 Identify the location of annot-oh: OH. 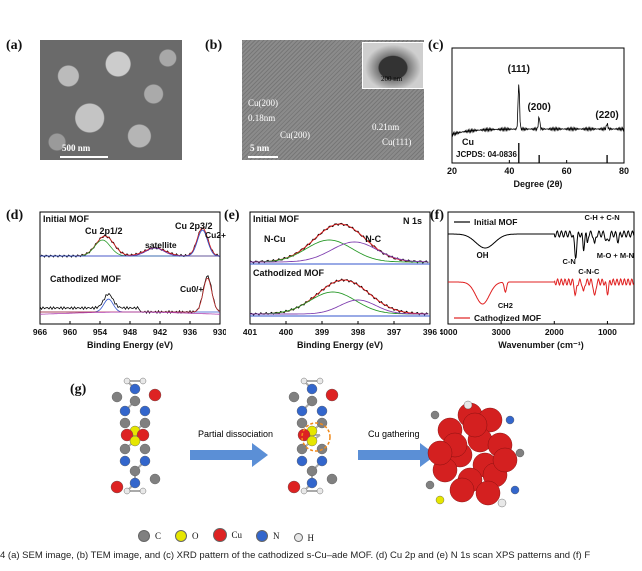
(483, 255).